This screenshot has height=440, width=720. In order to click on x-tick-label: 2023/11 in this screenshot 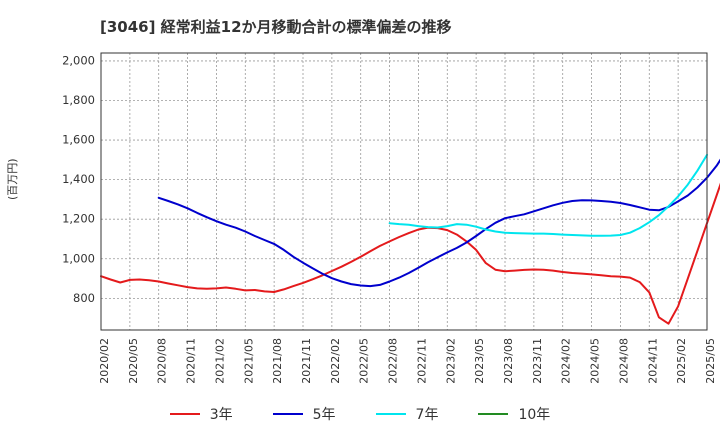, I will do `click(537, 361)`.